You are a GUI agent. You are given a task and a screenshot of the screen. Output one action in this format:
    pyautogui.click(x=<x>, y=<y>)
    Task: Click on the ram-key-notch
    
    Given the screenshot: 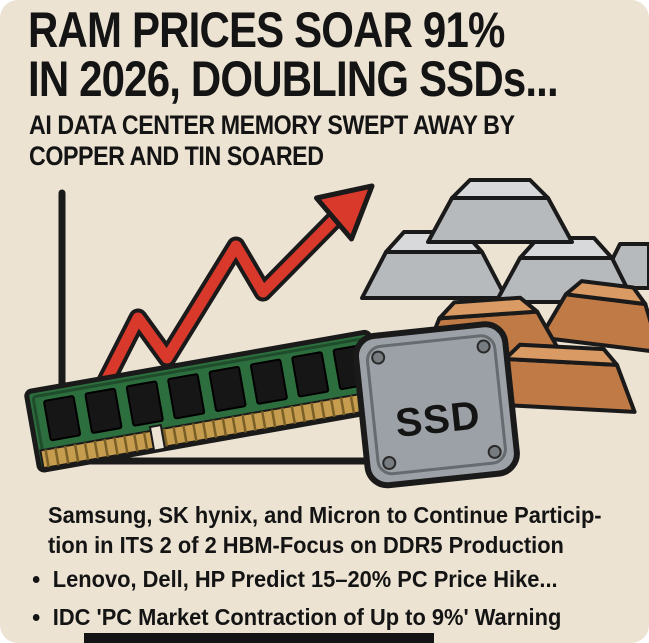 What is the action you would take?
    pyautogui.click(x=157, y=437)
    